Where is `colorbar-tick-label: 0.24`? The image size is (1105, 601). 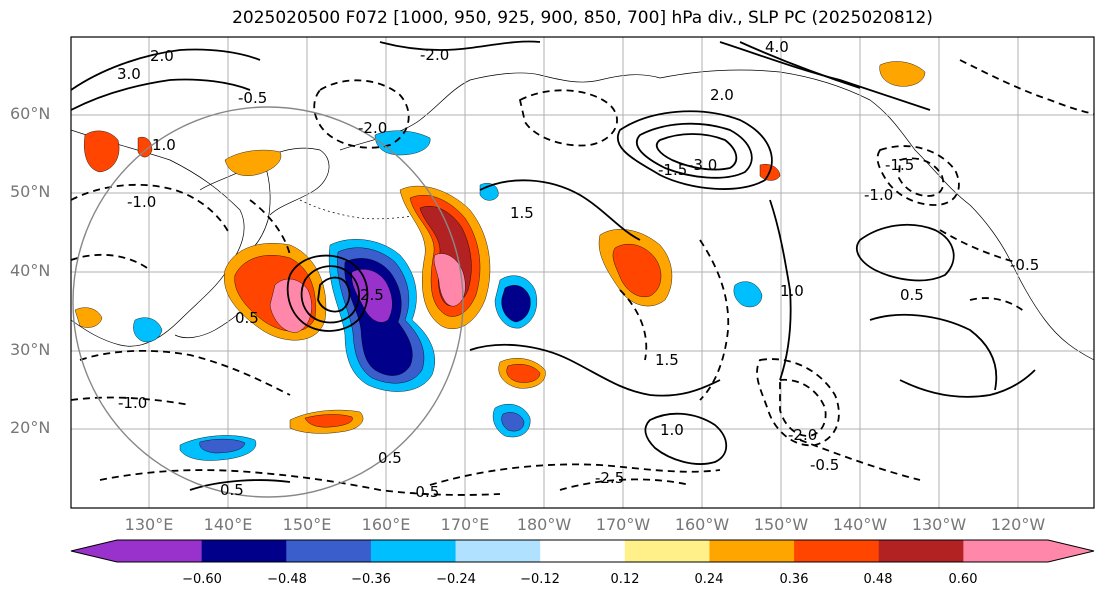 colorbar-tick-label: 0.24 is located at coordinates (709, 579).